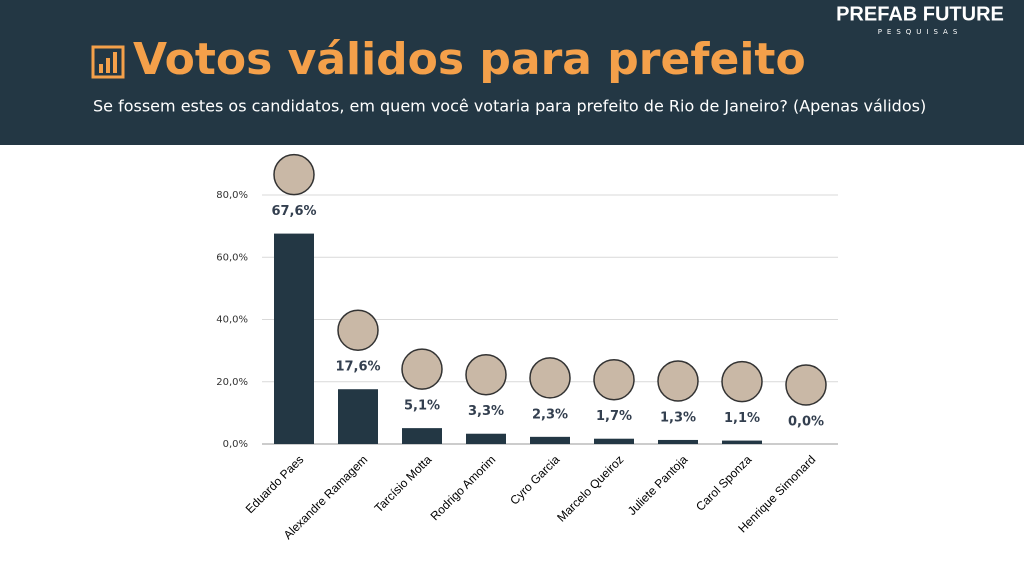  What do you see at coordinates (403, 483) in the screenshot?
I see `x-tick-label: Tarcísio Motta` at bounding box center [403, 483].